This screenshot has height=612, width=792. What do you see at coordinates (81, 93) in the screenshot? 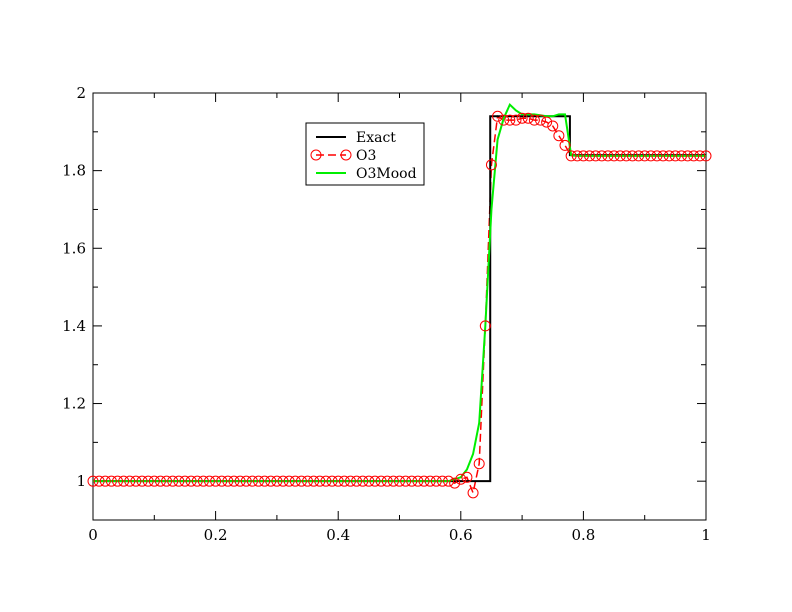
I see `y-tick-label: 2` at bounding box center [81, 93].